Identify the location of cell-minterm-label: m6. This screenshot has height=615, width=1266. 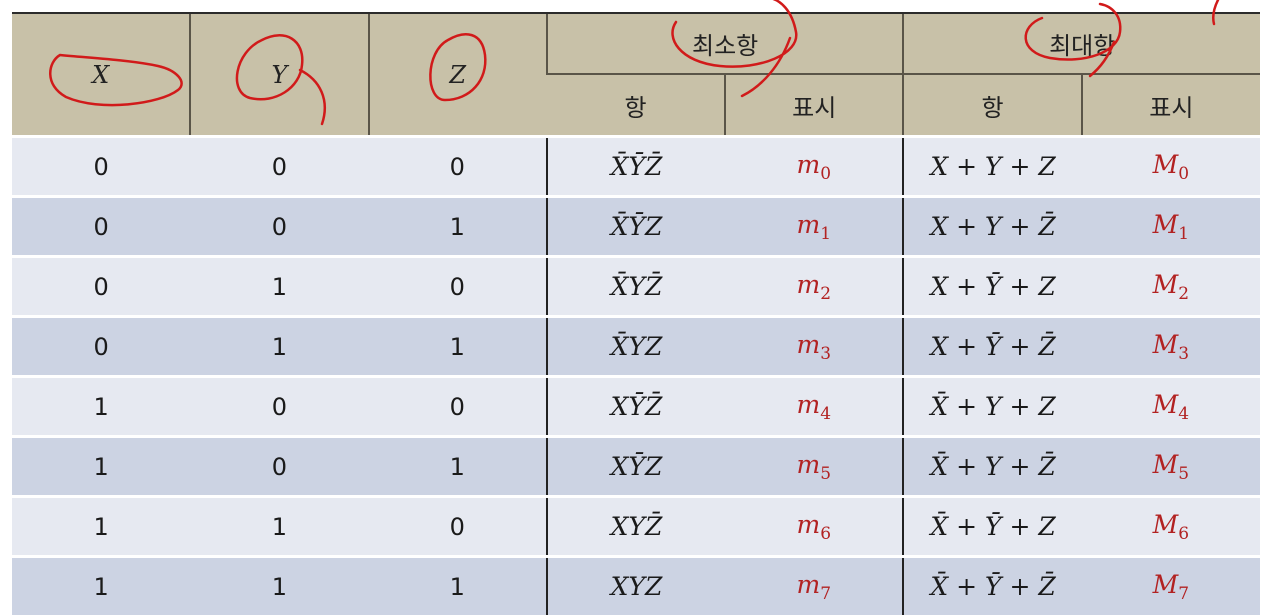
(814, 527).